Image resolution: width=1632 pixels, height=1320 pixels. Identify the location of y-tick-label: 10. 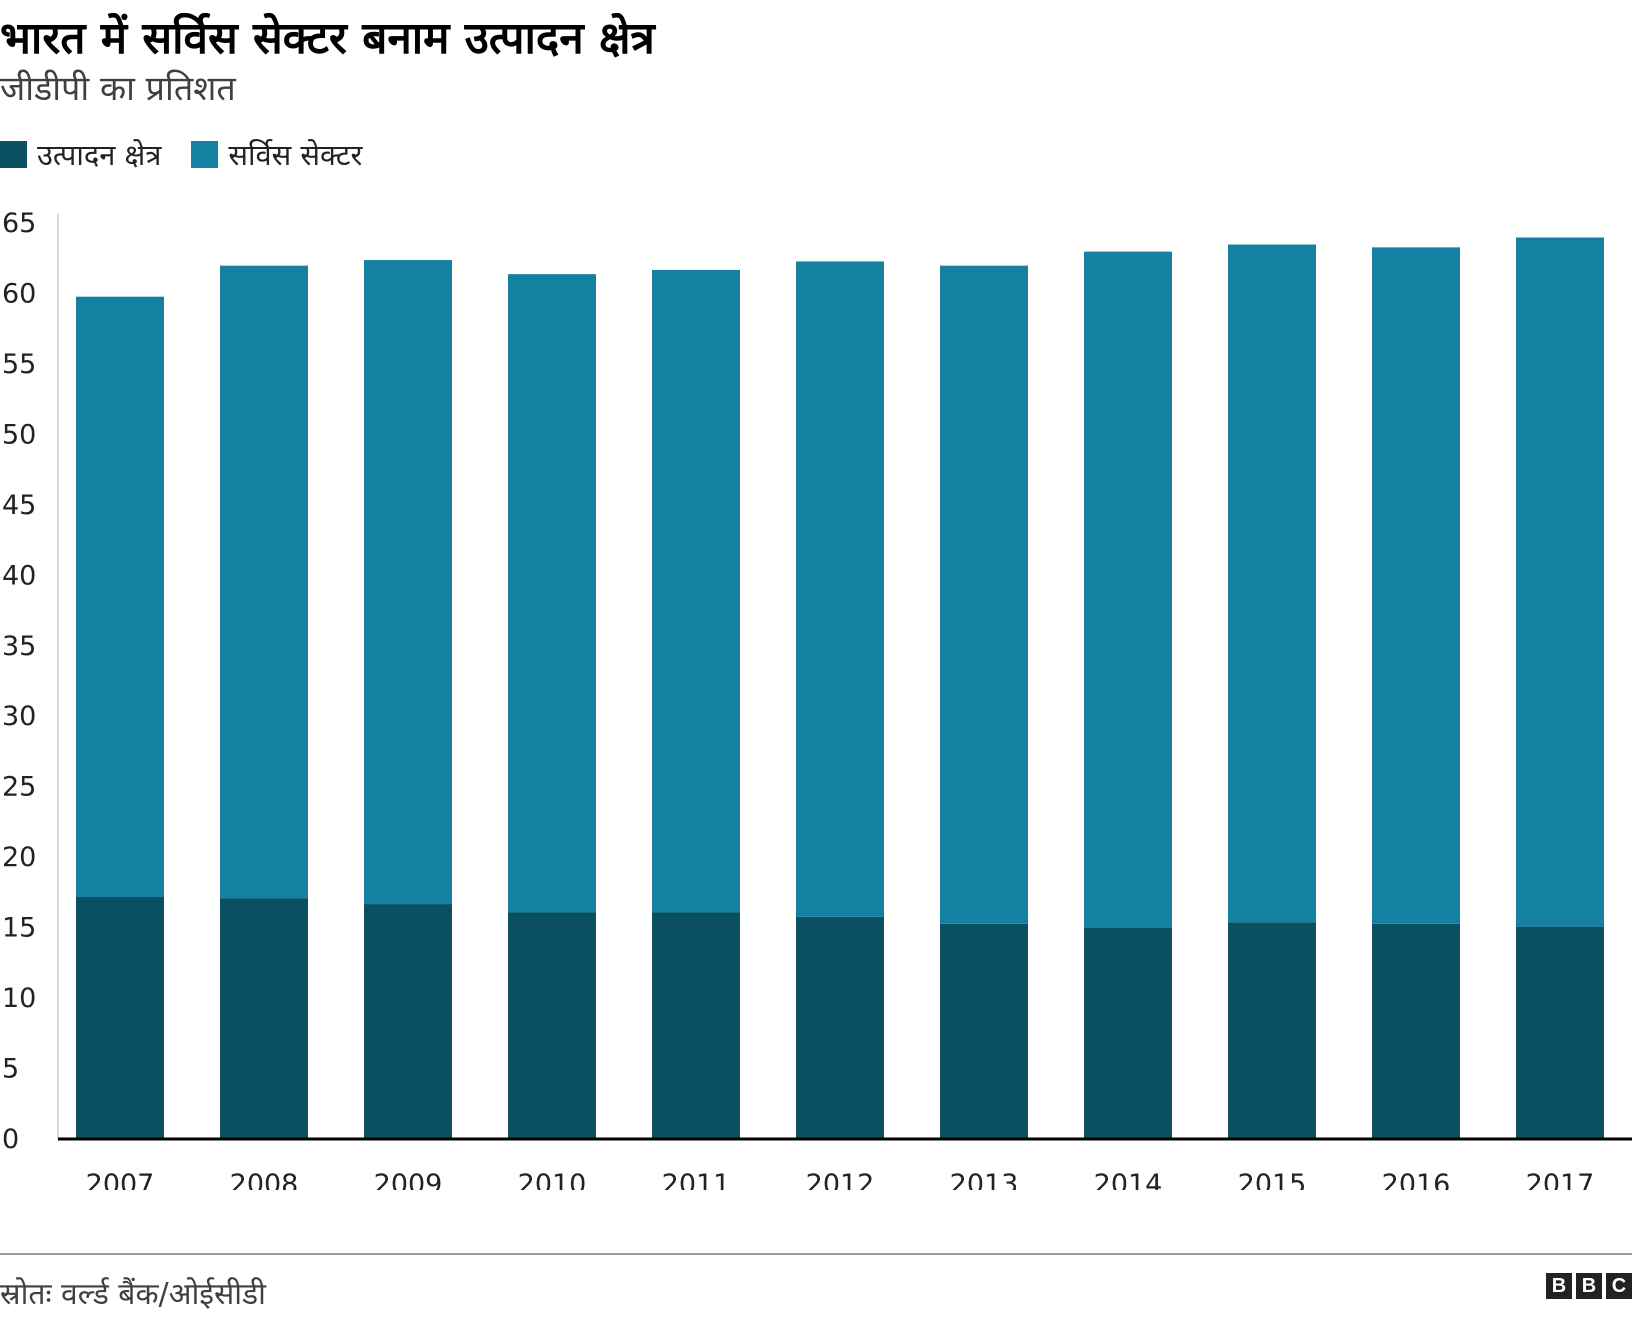
(19, 998).